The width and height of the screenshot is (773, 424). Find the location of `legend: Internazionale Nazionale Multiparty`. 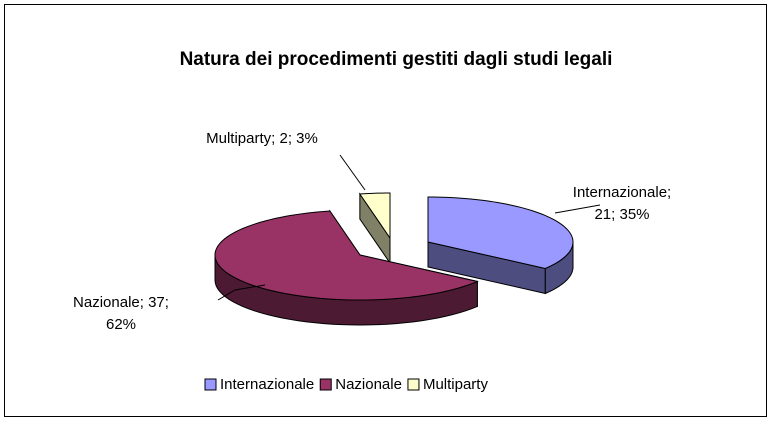

legend: Internazionale Nazionale Multiparty is located at coordinates (346, 384).